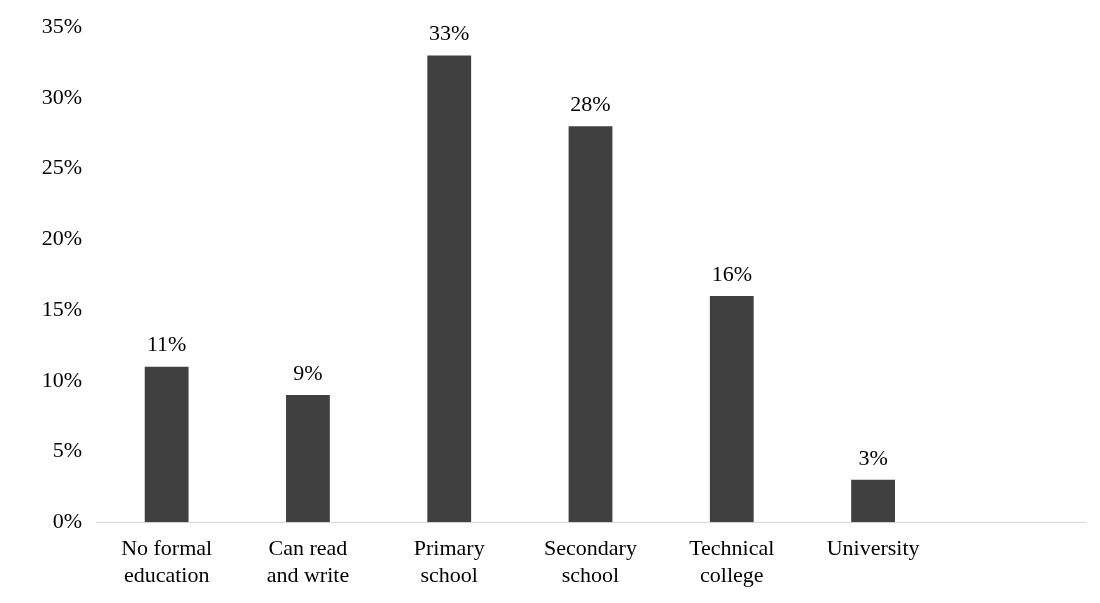 The width and height of the screenshot is (1100, 603). I want to click on y-tick-label: 15%, so click(61, 308).